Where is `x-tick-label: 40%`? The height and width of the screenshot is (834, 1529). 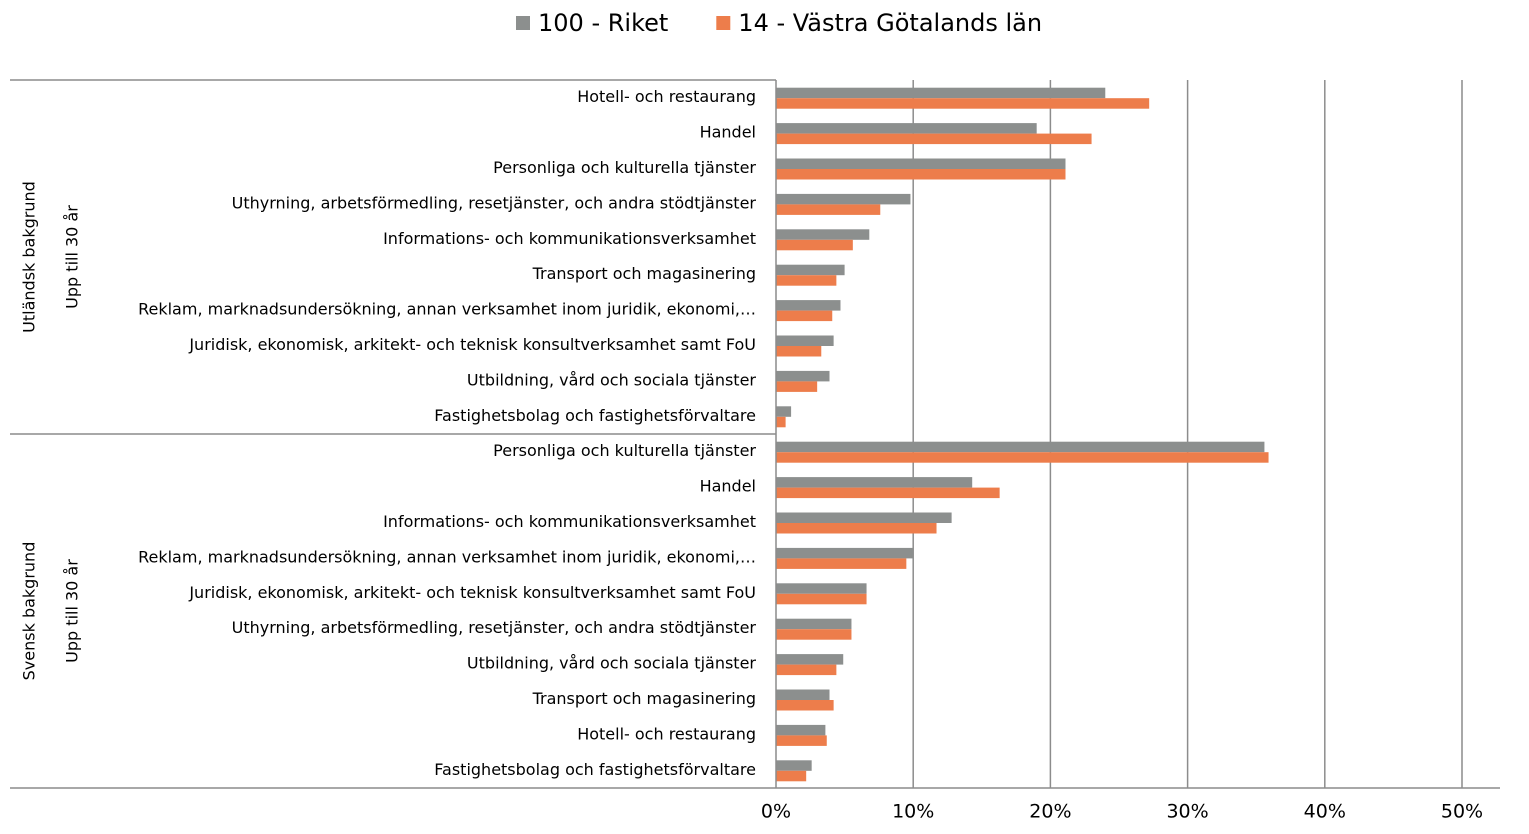
x-tick-label: 40% is located at coordinates (1325, 812).